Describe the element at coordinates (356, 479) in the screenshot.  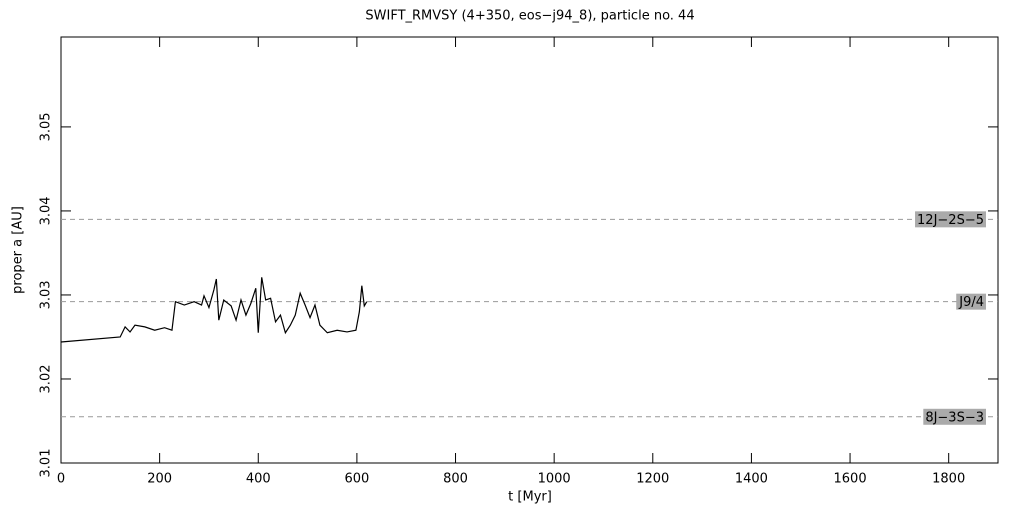
I see `x-tick-label: 600` at that location.